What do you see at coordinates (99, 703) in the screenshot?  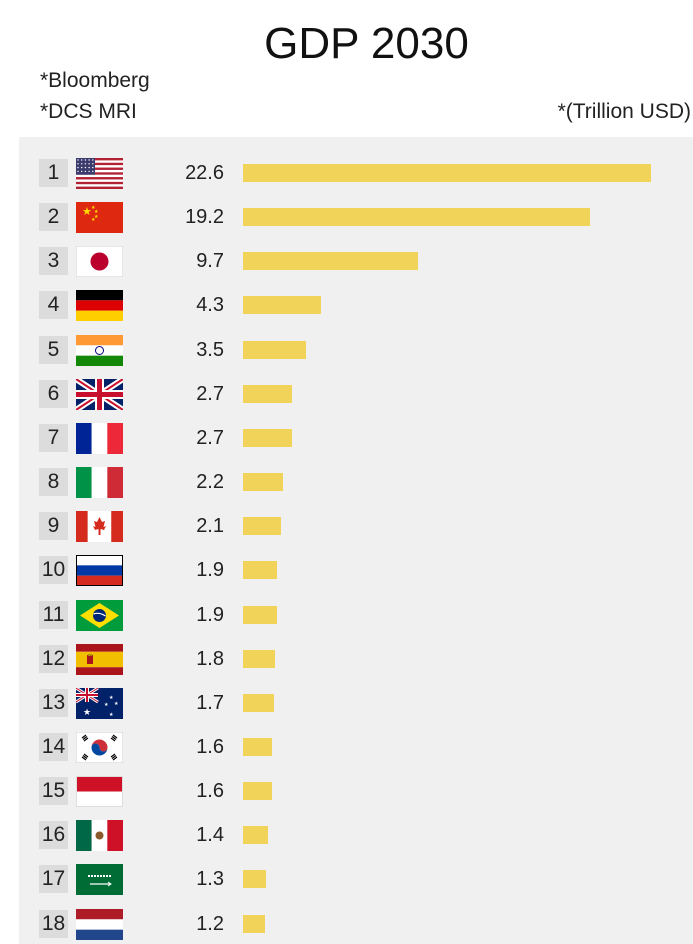 I see `australia-flag-icon: ★ ★ ★ ★ ★` at bounding box center [99, 703].